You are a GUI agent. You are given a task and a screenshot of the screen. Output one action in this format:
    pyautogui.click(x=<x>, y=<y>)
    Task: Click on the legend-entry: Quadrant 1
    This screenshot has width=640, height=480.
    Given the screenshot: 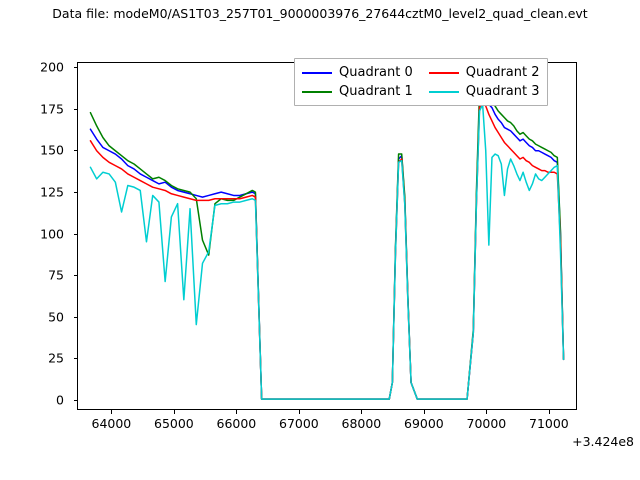 What is the action you would take?
    pyautogui.click(x=357, y=91)
    